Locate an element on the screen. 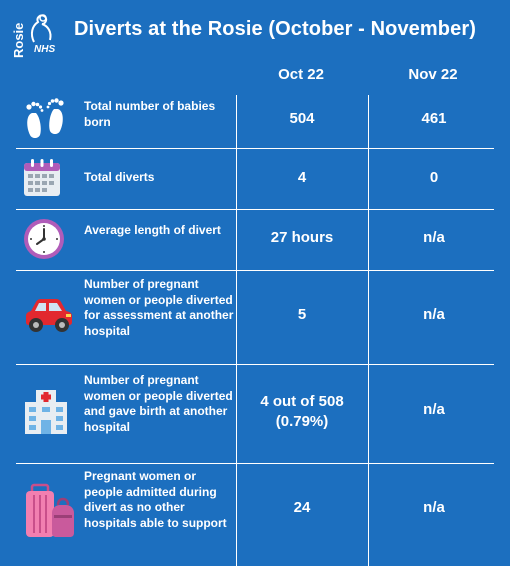 This screenshot has height=566, width=510. nov-value: 461 is located at coordinates (434, 118).